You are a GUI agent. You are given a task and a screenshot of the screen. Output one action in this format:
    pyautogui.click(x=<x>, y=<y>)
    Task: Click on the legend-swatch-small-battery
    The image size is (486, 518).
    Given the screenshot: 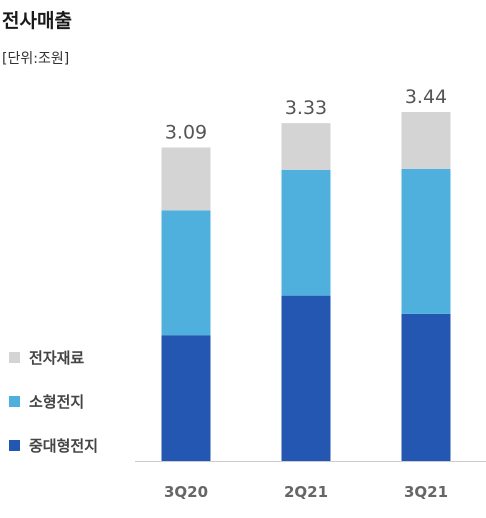 What is the action you would take?
    pyautogui.click(x=14, y=401)
    